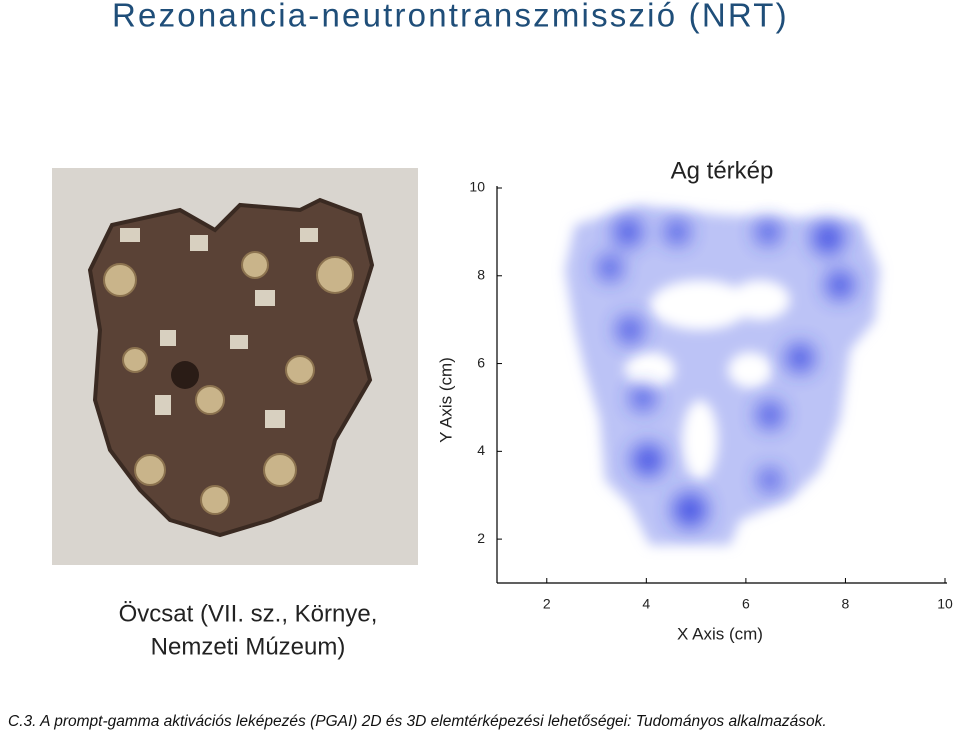  Describe the element at coordinates (746, 604) in the screenshot. I see `x-tick-label: 6` at that location.